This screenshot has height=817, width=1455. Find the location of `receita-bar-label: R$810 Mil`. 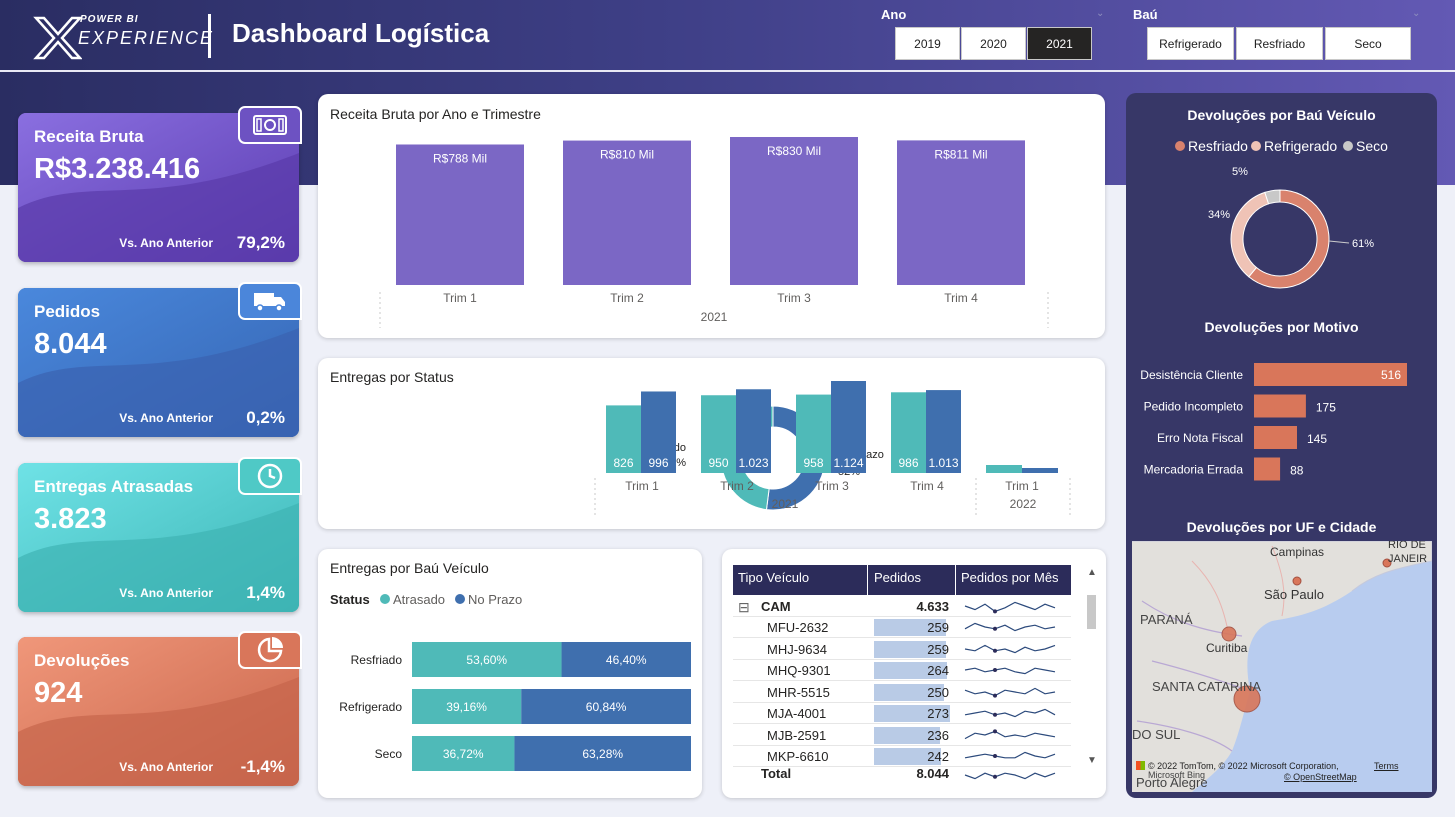

receita-bar-label: R$810 Mil is located at coordinates (627, 155).